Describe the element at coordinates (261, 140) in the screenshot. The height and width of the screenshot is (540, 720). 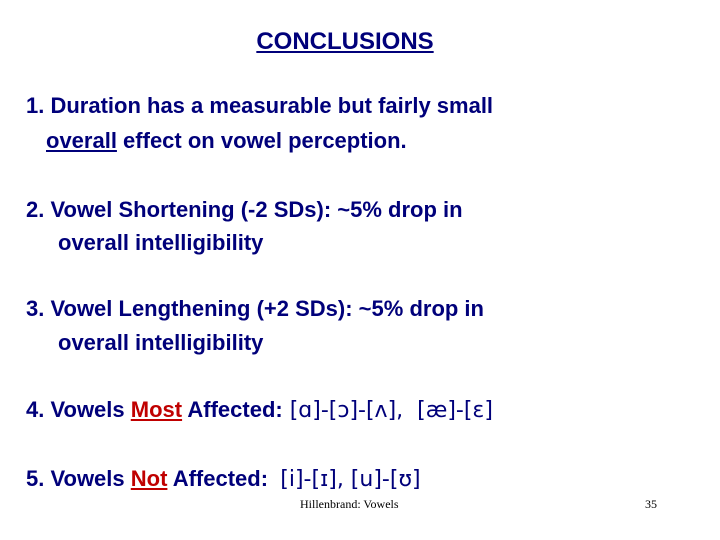
I see `text: effect on vowel perception.` at that location.